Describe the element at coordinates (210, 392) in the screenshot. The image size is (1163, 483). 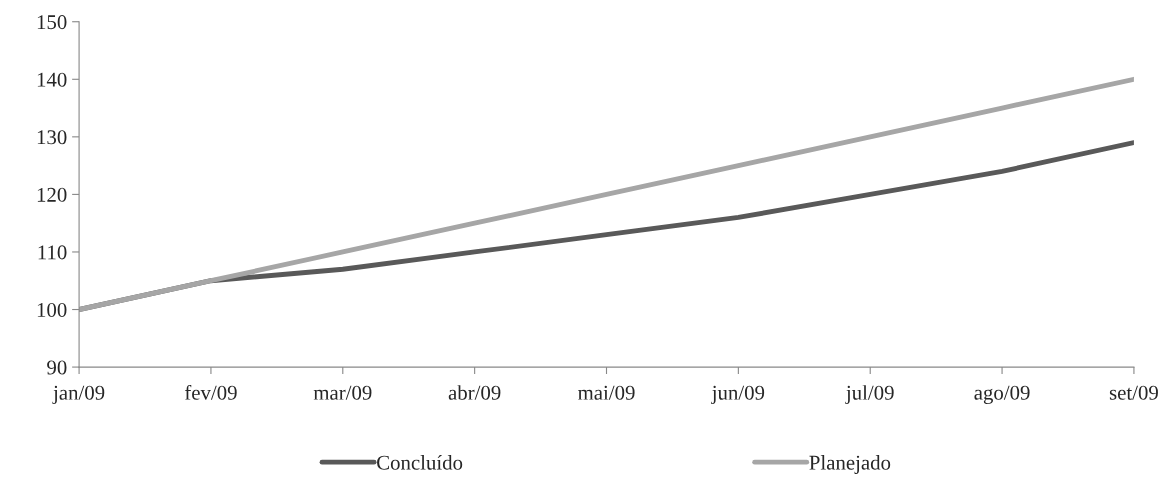
I see `x-tick-label: fev/09` at that location.